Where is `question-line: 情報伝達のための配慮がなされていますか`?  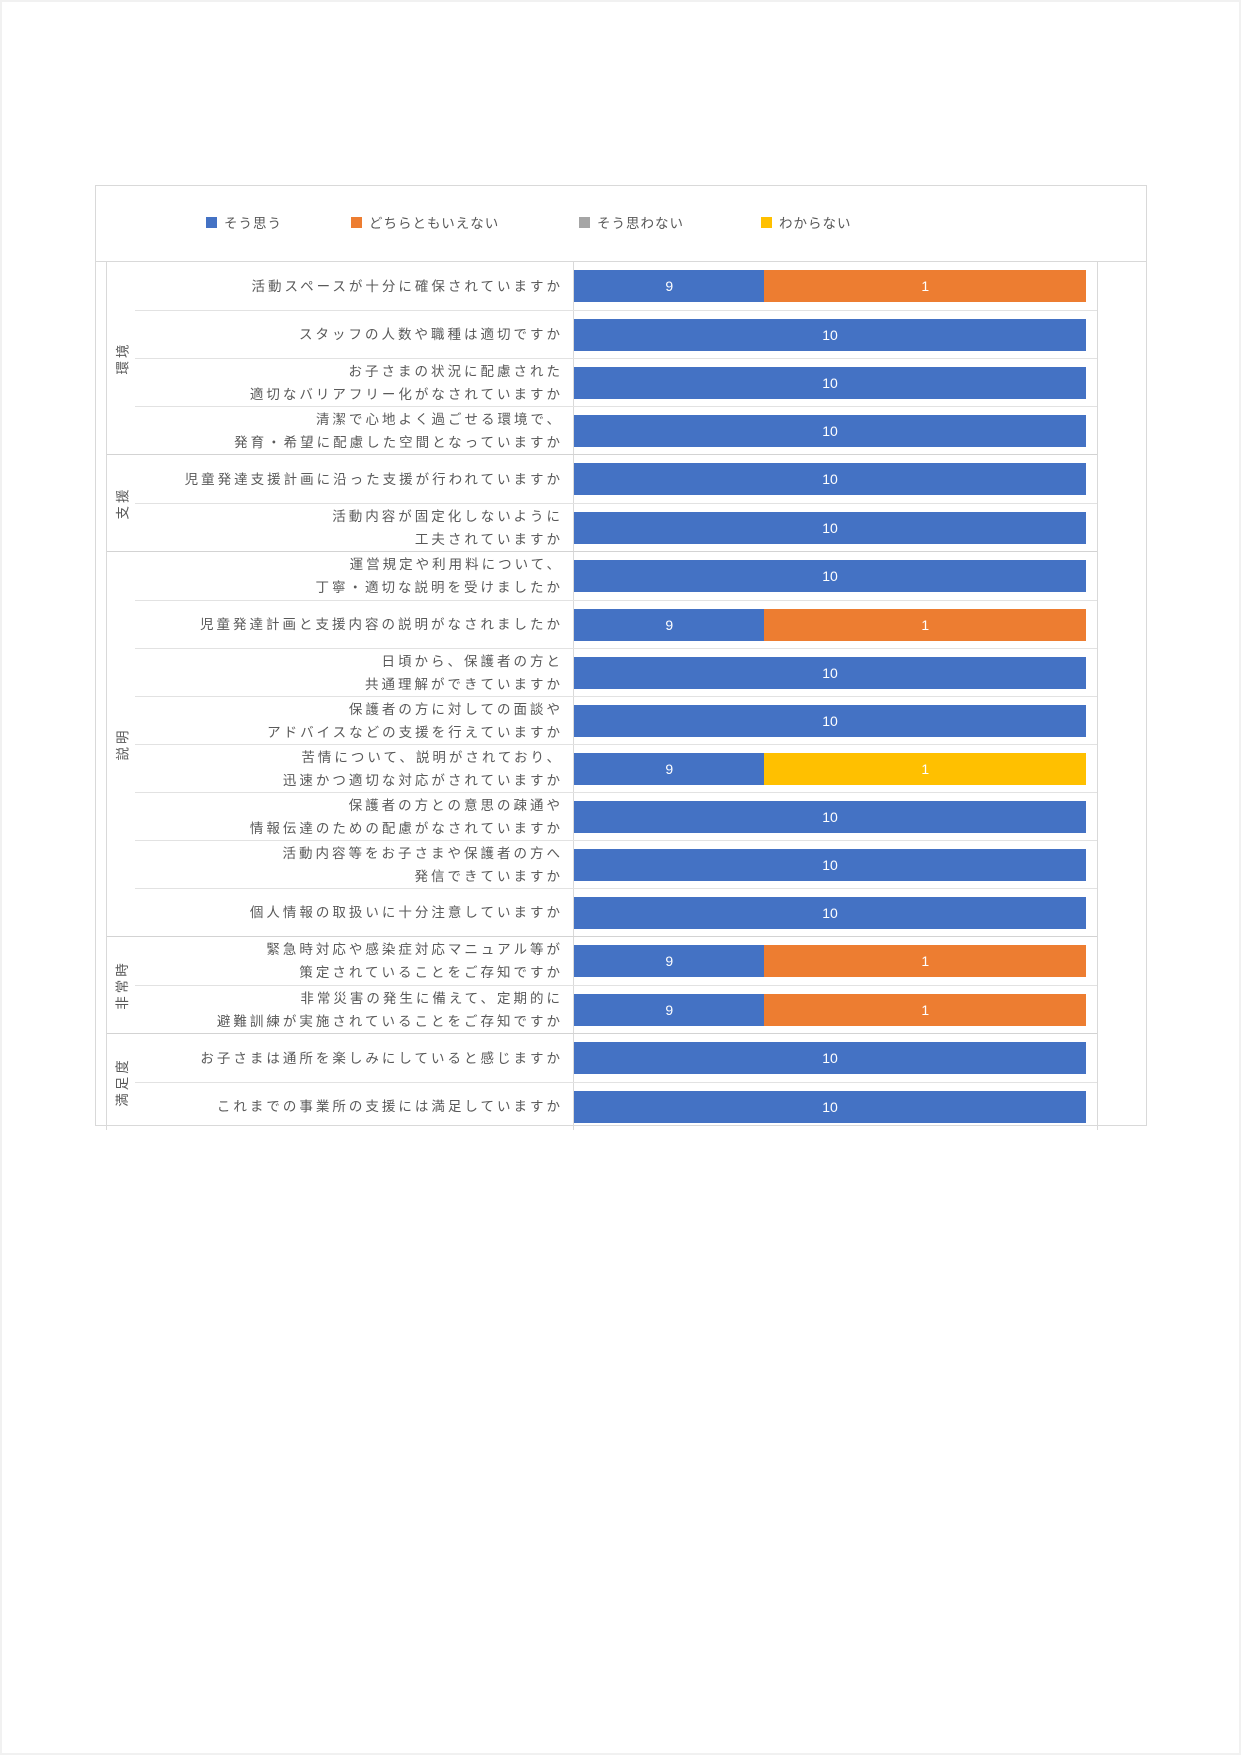
question-line: 情報伝達のための配慮がなされていますか is located at coordinates (406, 828).